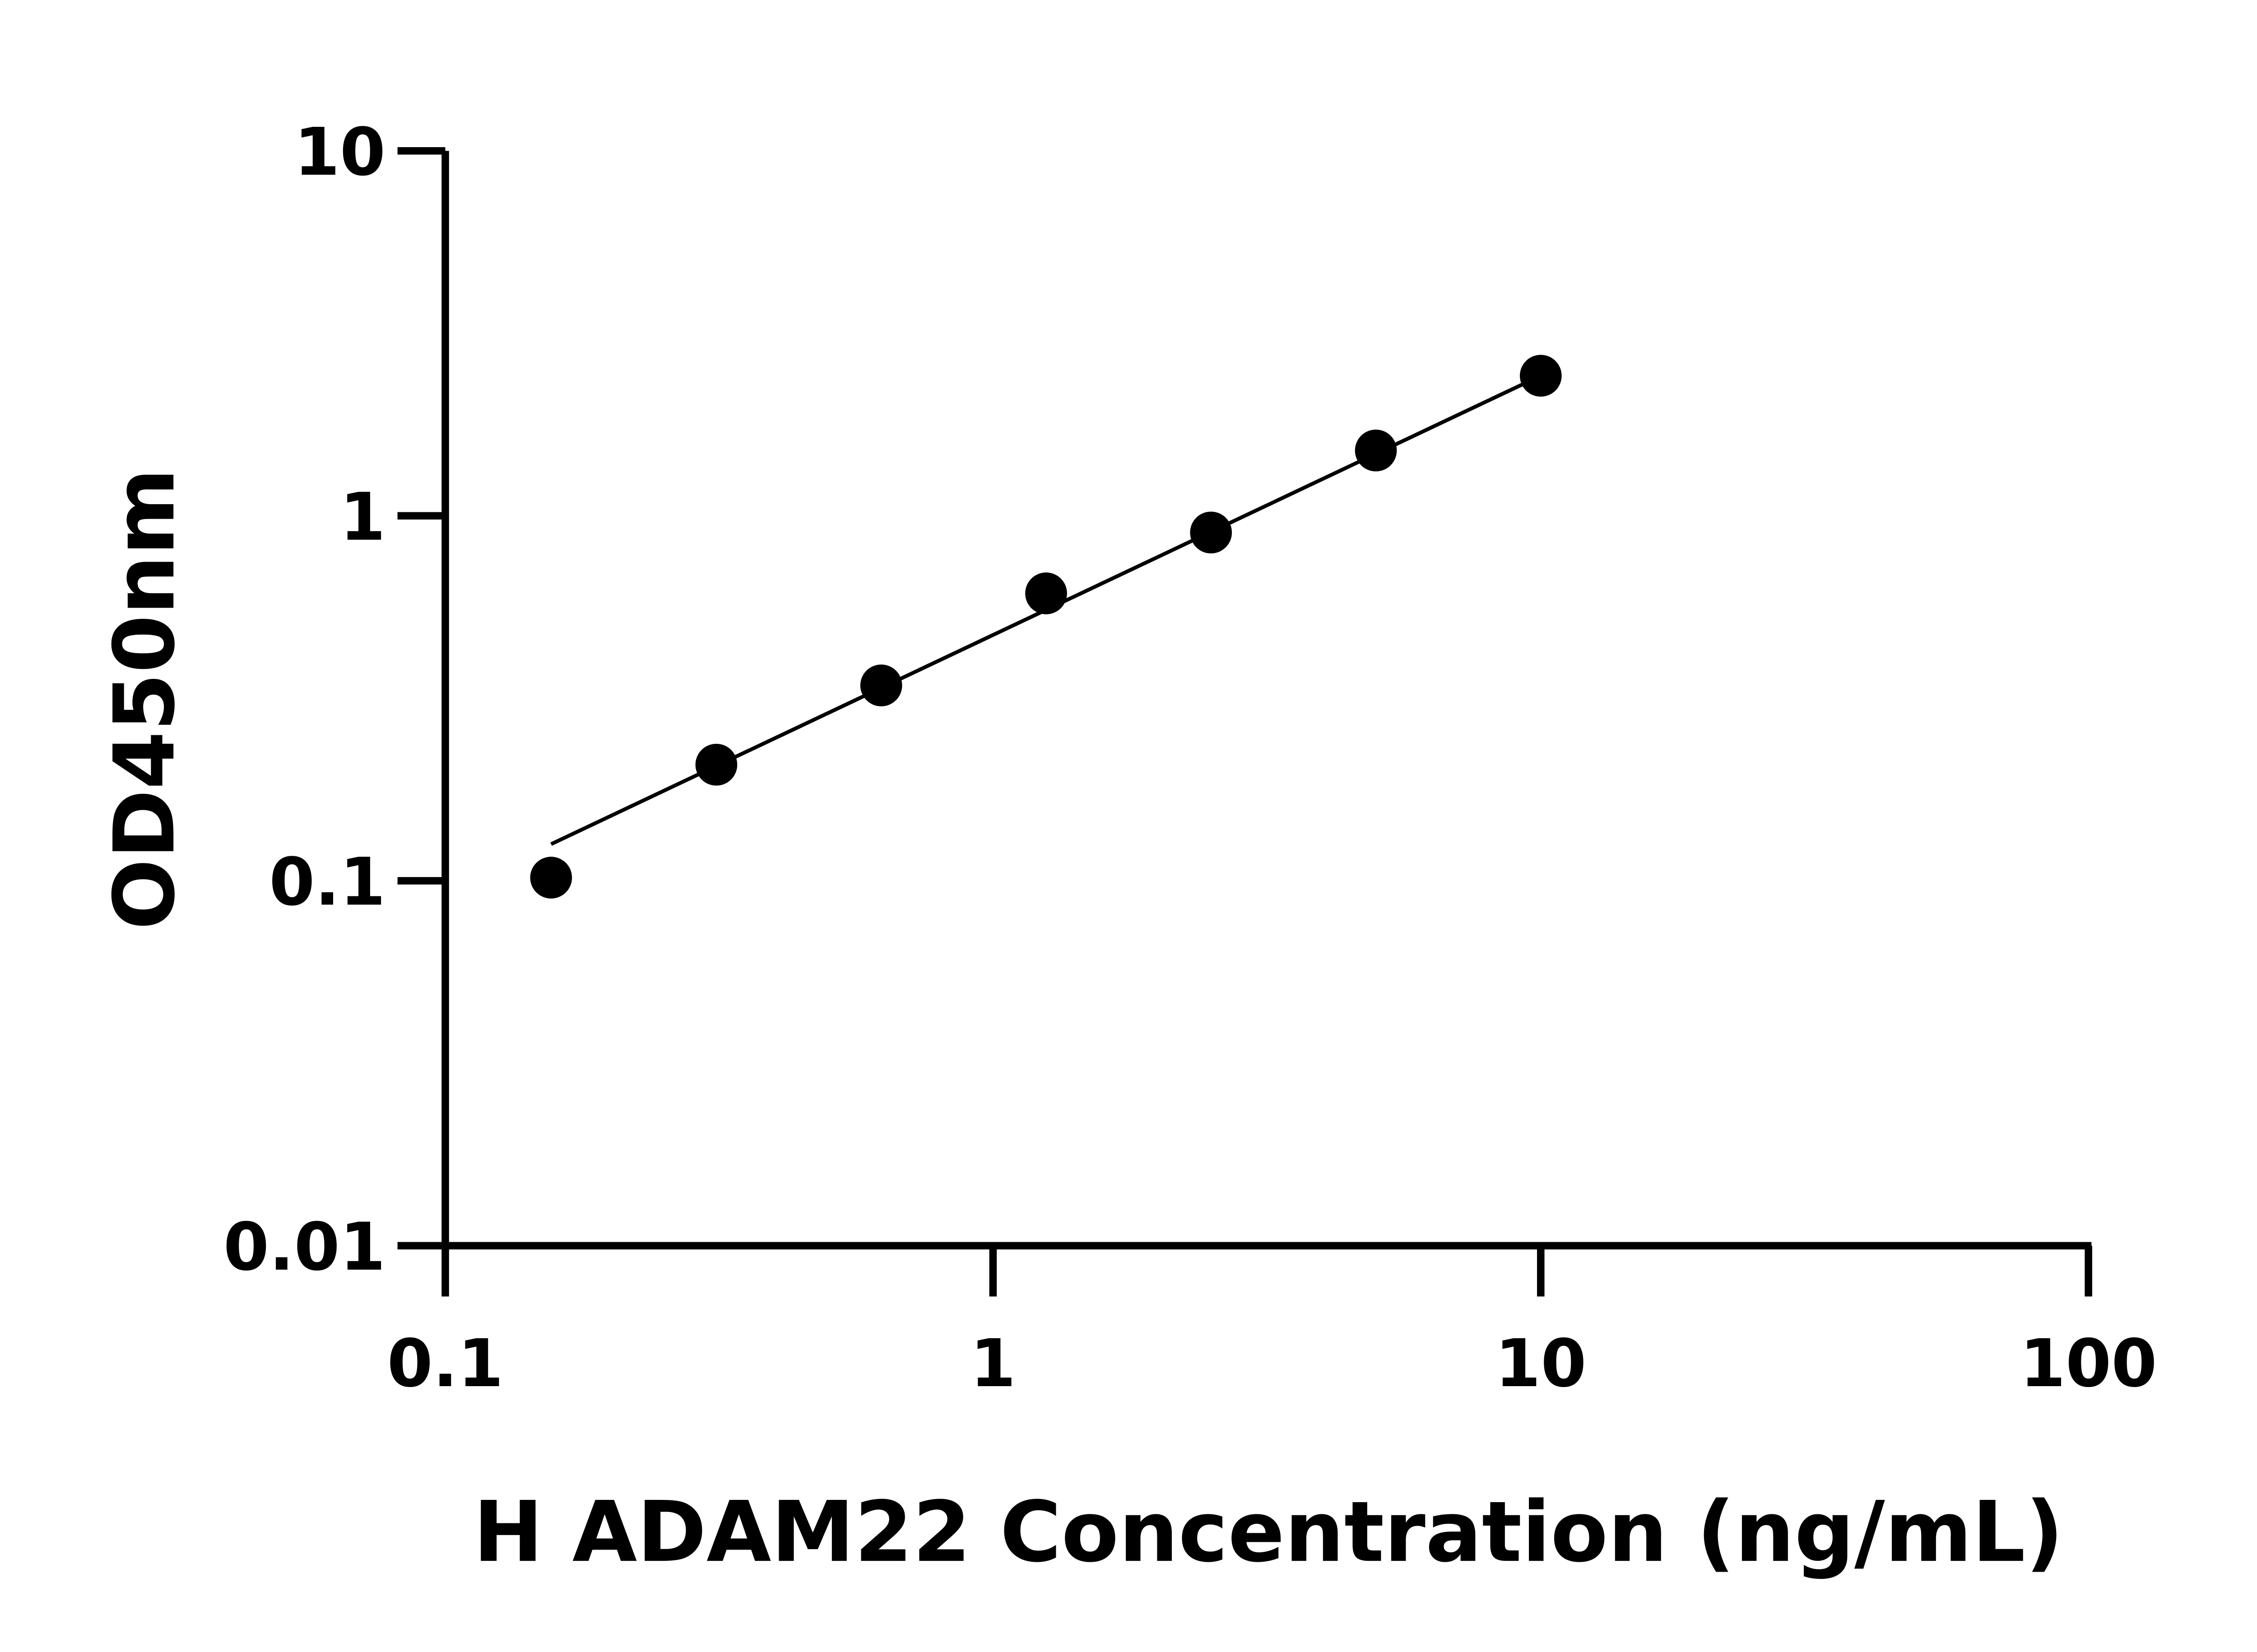 The image size is (2257, 1652). Describe the element at coordinates (304, 1247) in the screenshot. I see `y-tick-label: 0.01` at that location.